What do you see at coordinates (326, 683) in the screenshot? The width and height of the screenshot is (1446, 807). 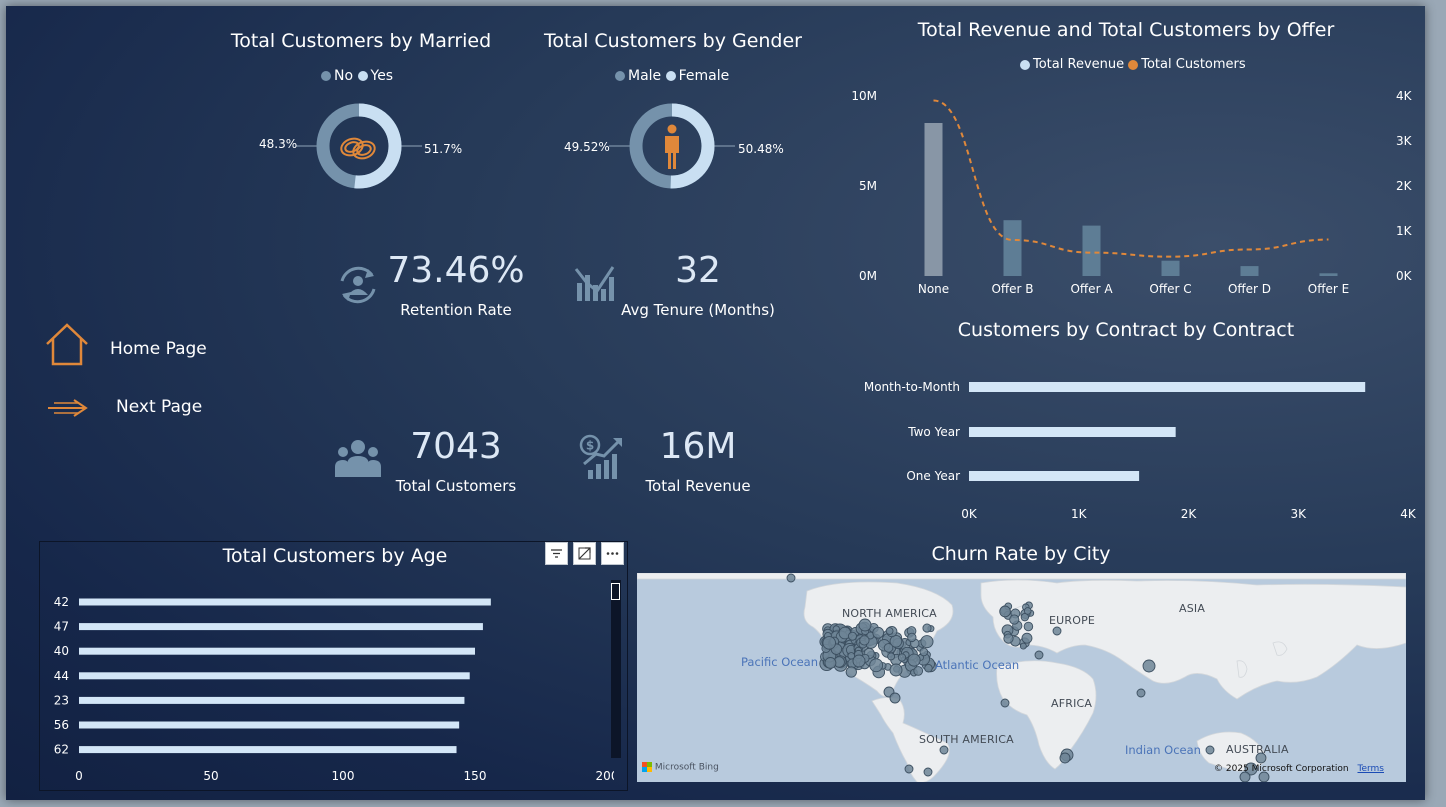 I see `age-bar-chart: 42 47 40 44 23 56 62 0 50 100 150 200` at bounding box center [326, 683].